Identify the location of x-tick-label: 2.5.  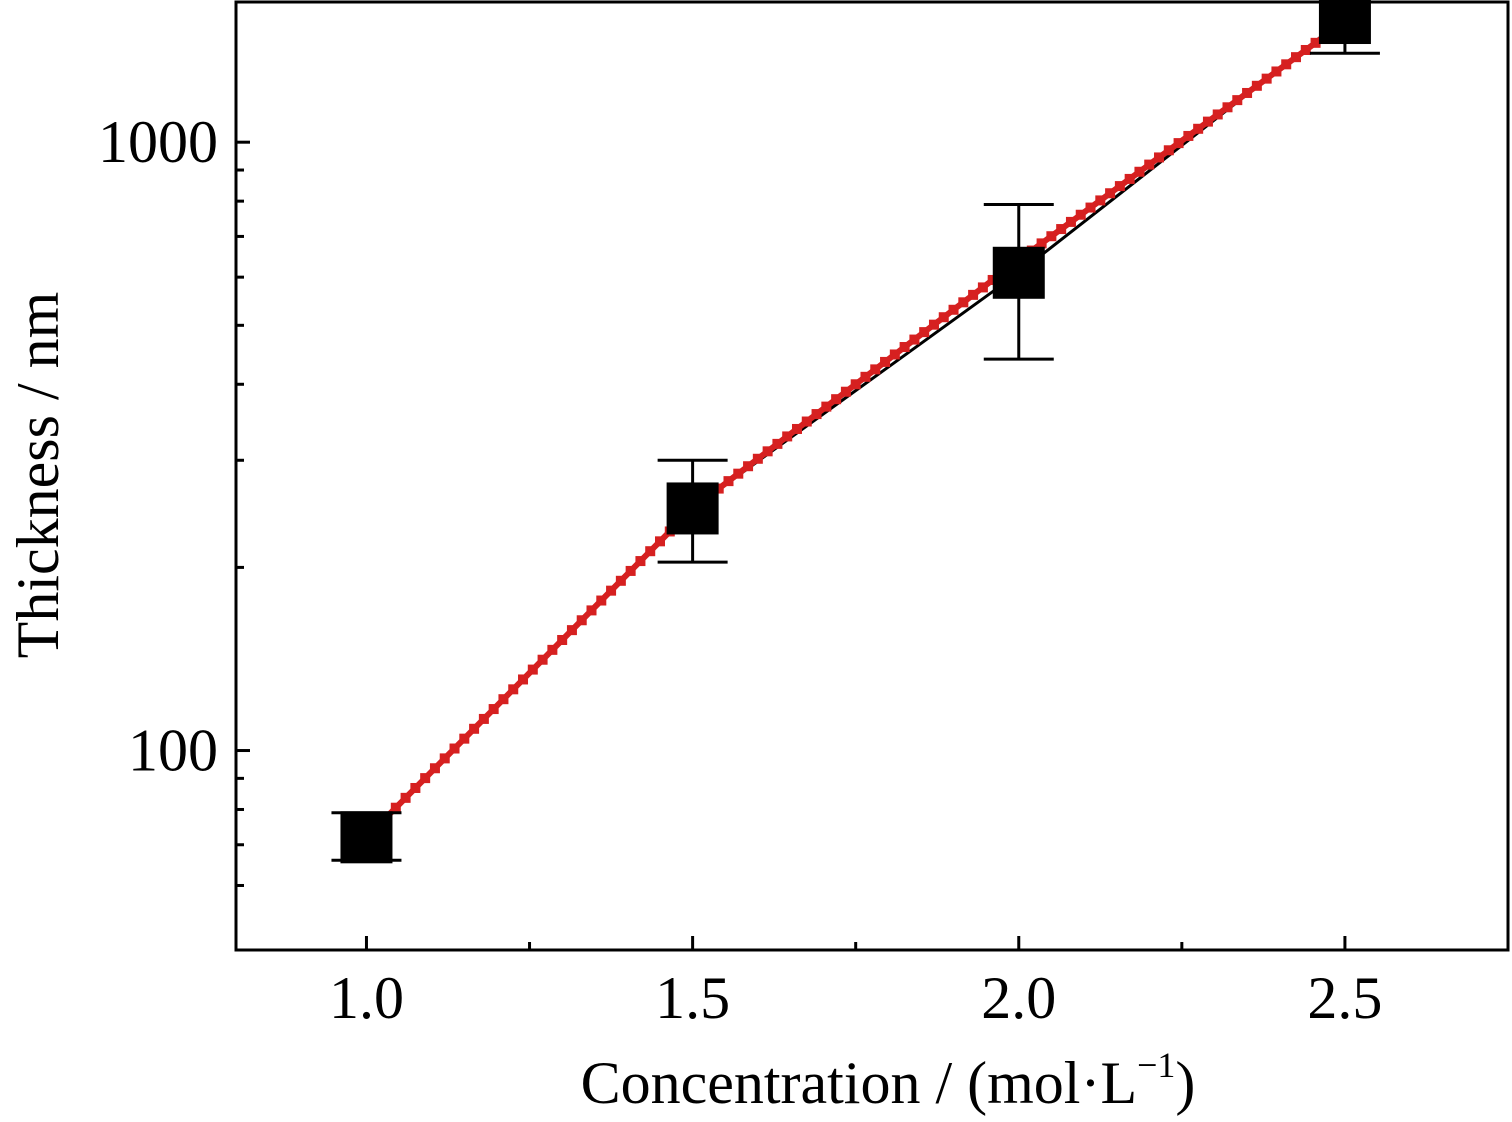
(1344, 998).